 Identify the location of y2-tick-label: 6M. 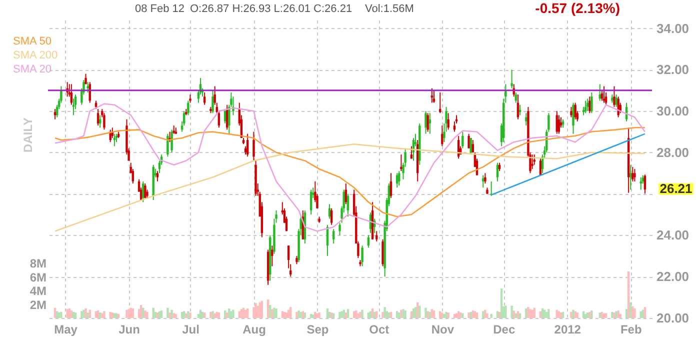
(38, 277).